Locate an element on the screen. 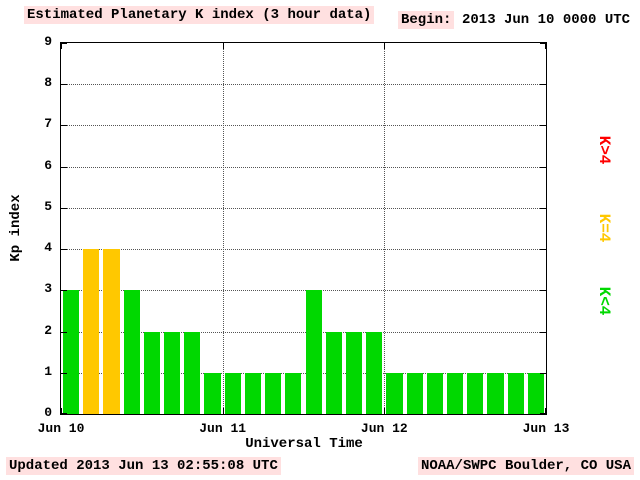 This screenshot has height=480, width=640. y-tick-label: 3 is located at coordinates (48, 289).